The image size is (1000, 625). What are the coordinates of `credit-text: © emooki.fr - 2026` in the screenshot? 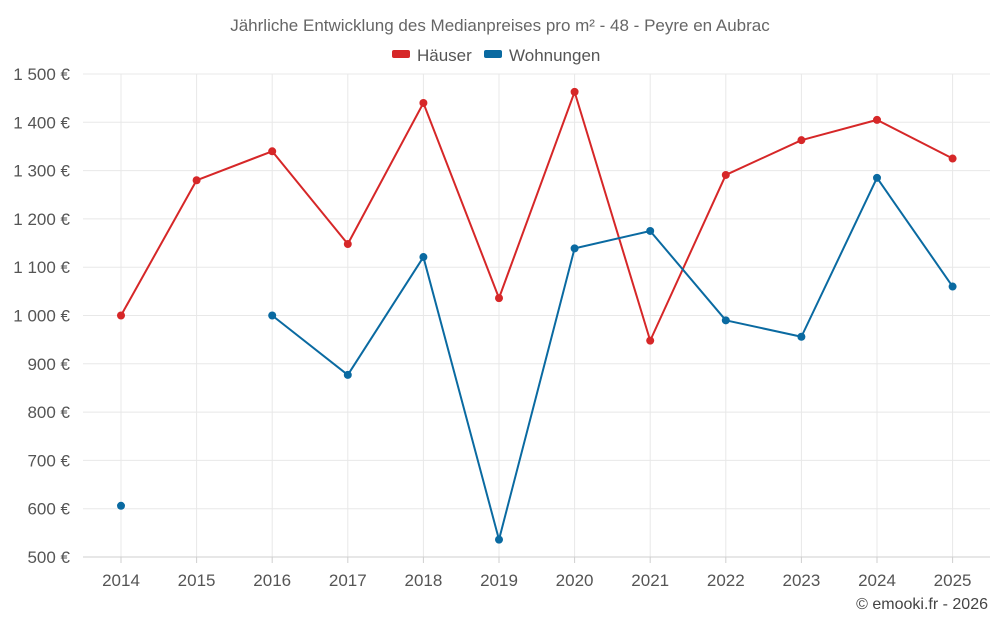 It's located at (922, 604).